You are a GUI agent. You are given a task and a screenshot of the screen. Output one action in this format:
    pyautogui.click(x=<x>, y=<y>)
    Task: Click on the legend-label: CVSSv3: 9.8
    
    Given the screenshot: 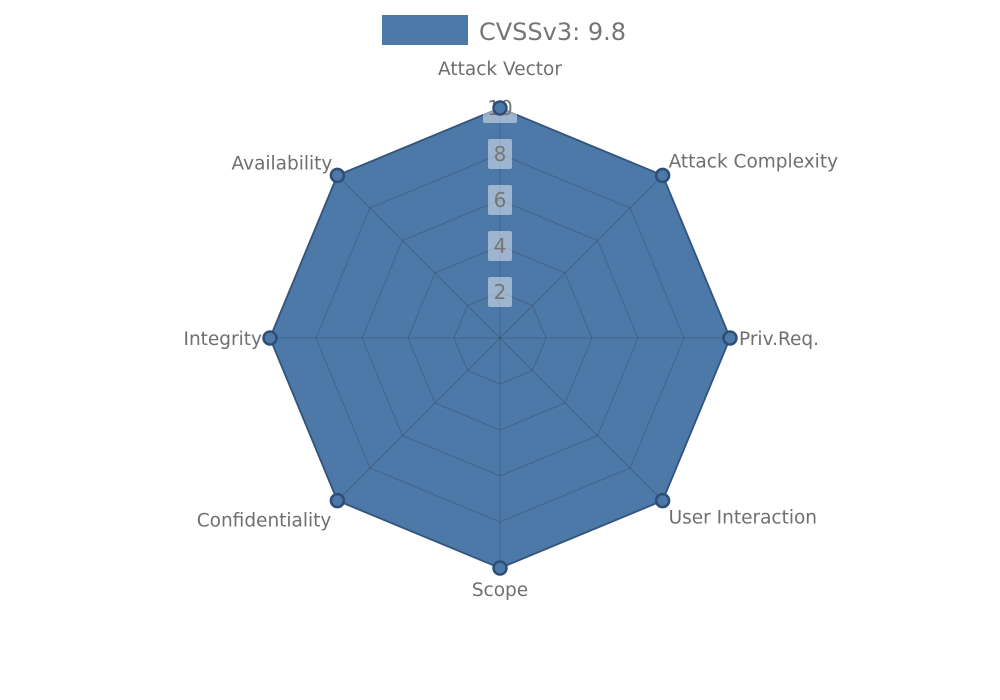 What is the action you would take?
    pyautogui.click(x=552, y=32)
    